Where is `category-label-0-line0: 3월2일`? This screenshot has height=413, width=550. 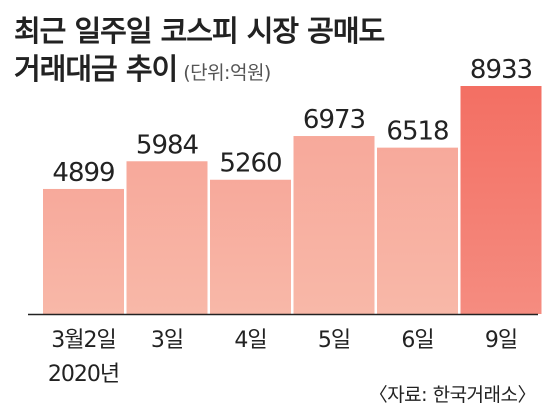 category-label-0-line0: 3월2일 is located at coordinates (83, 340).